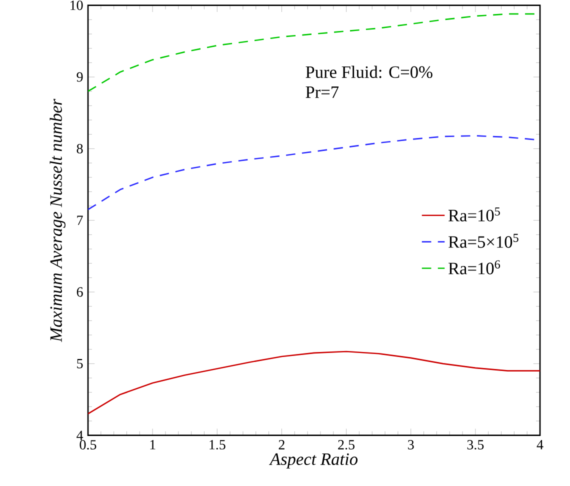  Describe the element at coordinates (369, 72) in the screenshot. I see `annotation: Pure Fluid: C=0%` at that location.